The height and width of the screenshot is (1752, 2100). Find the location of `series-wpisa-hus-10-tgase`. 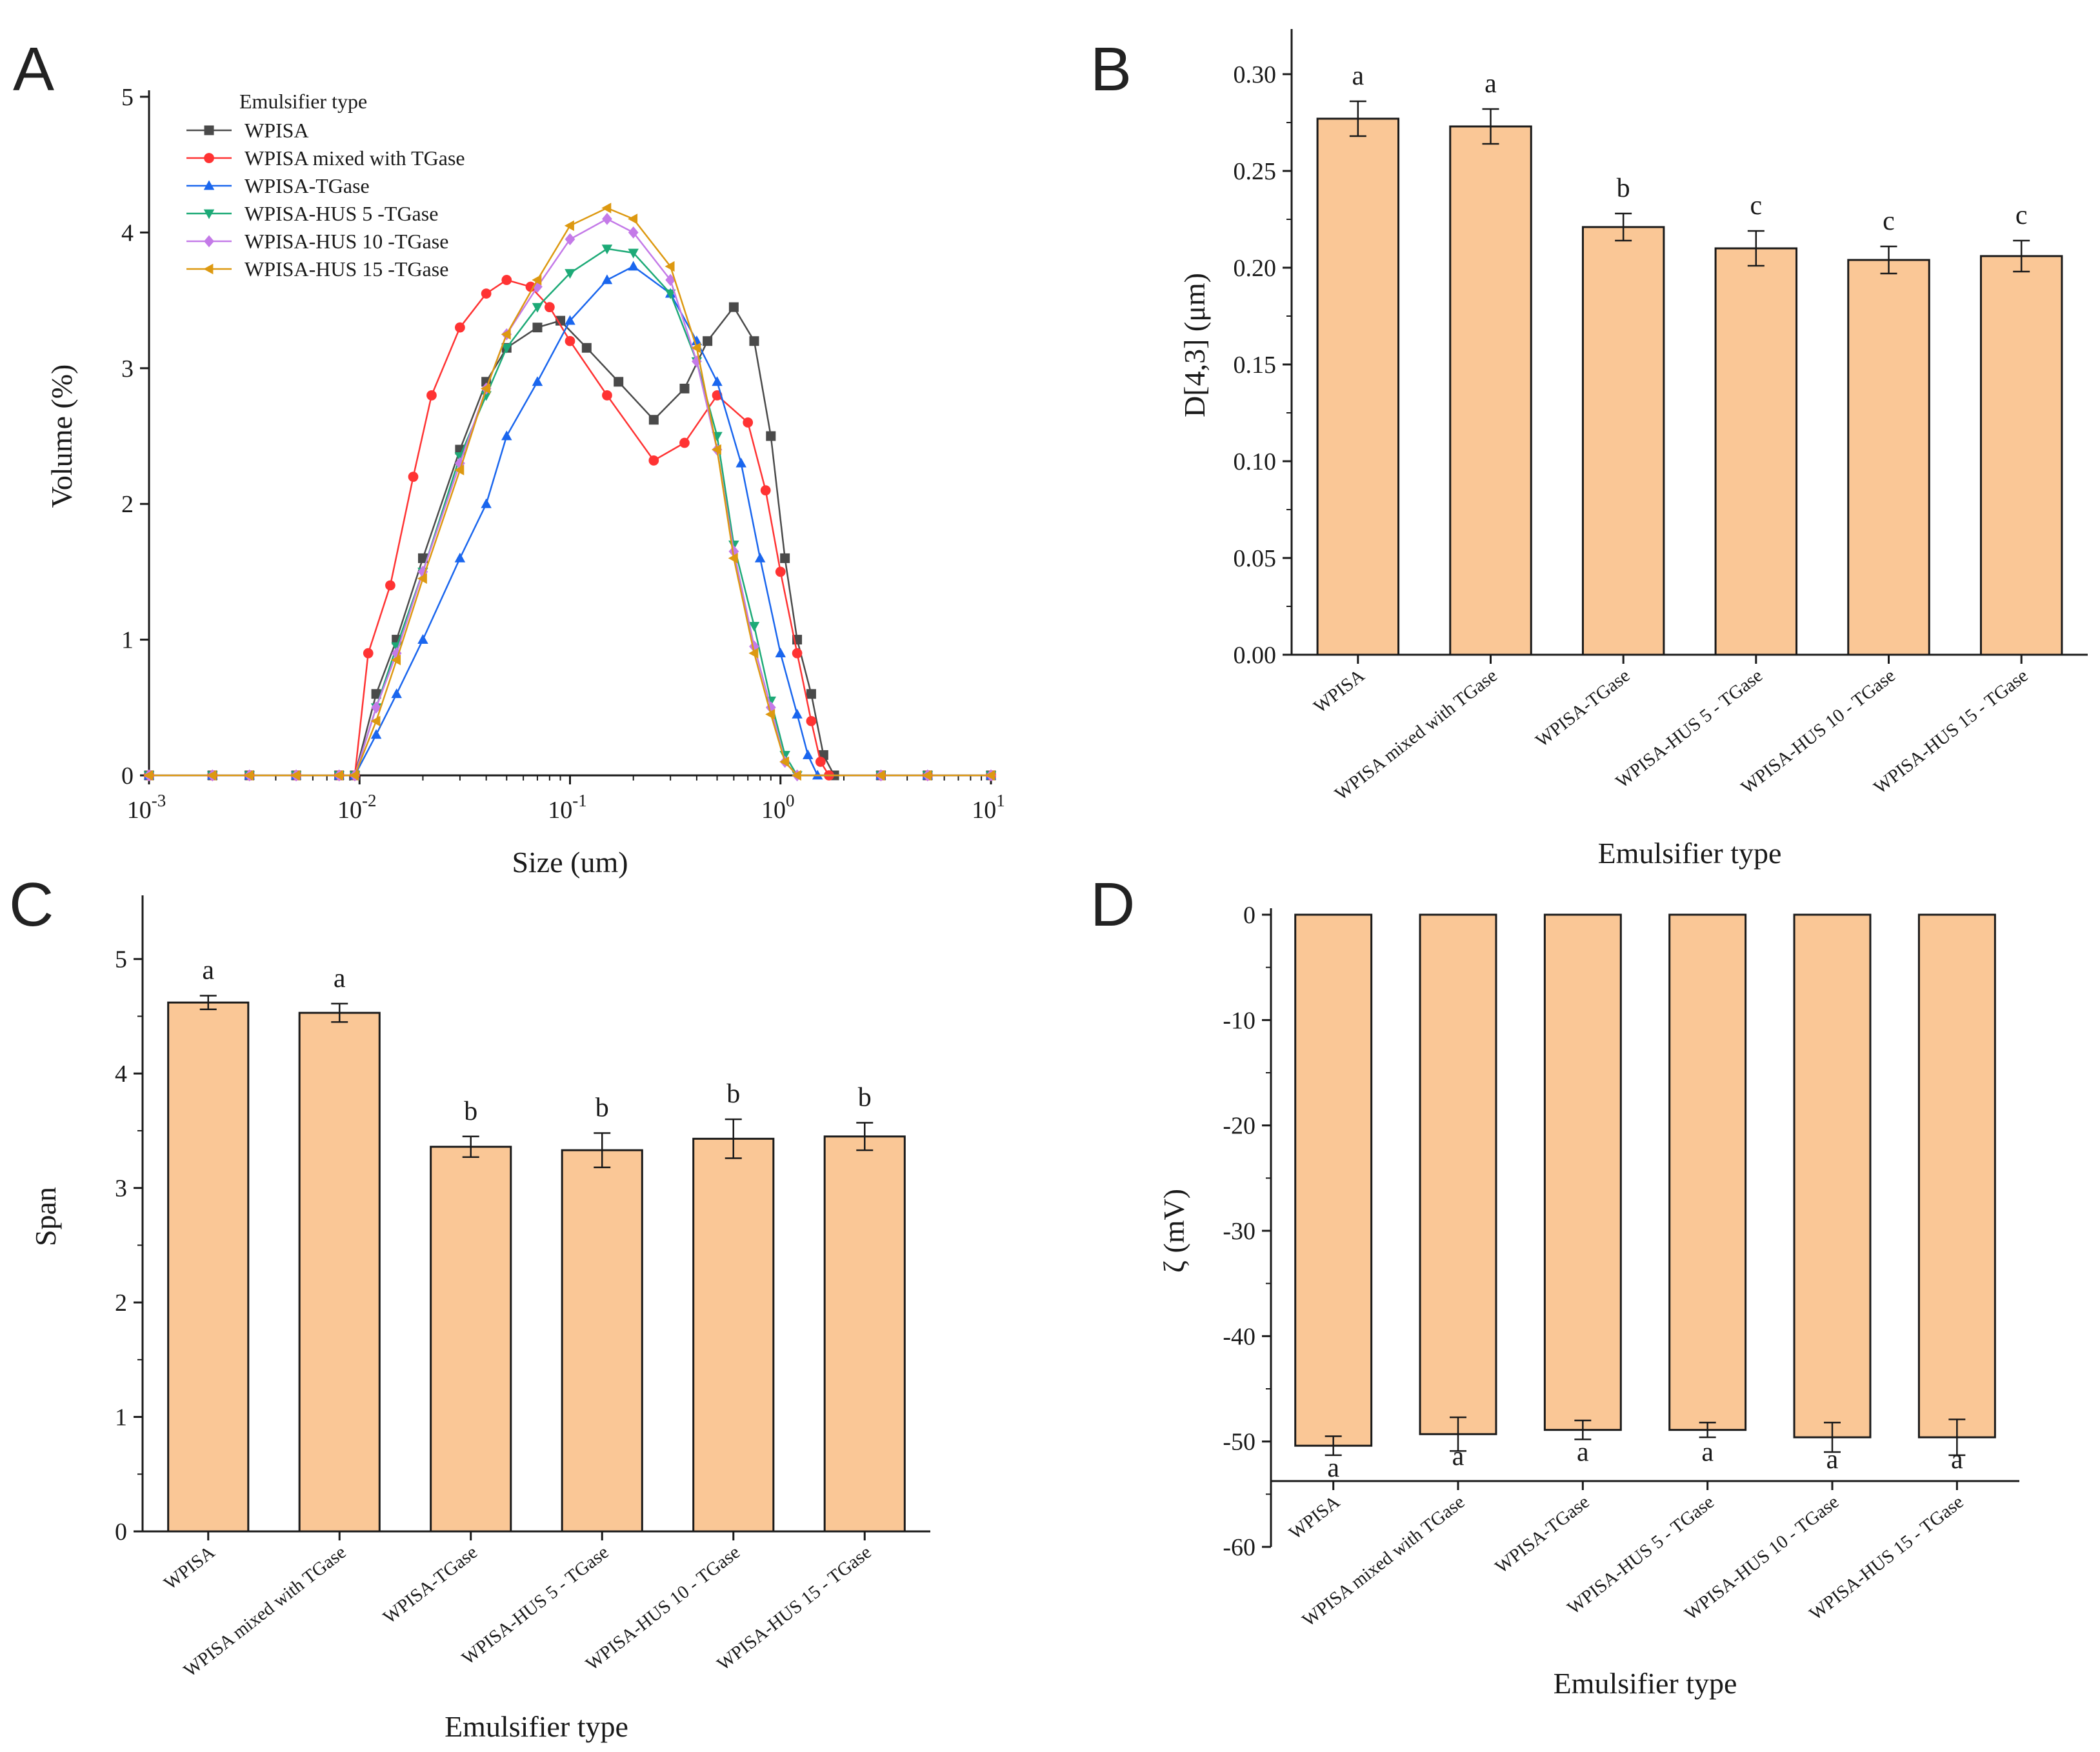

series-wpisa-hus-10-tgase is located at coordinates (570, 497).